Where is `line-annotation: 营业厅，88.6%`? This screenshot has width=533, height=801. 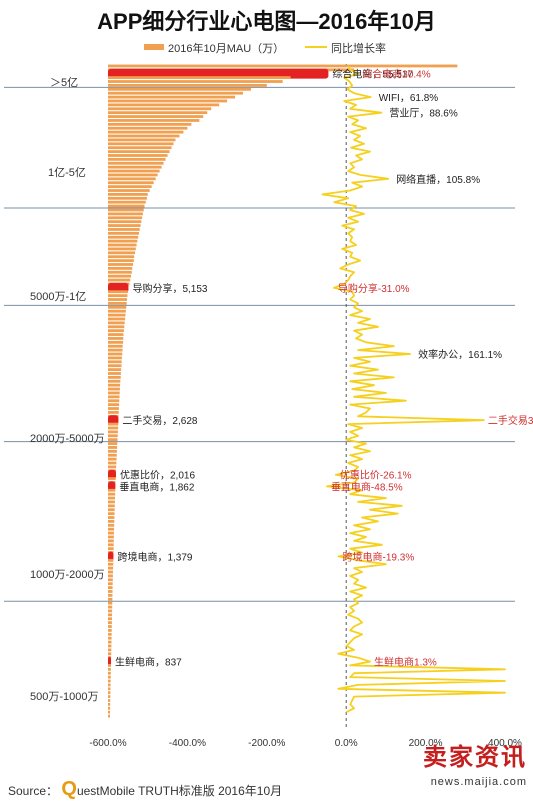 line-annotation: 营业厅，88.6% is located at coordinates (423, 113).